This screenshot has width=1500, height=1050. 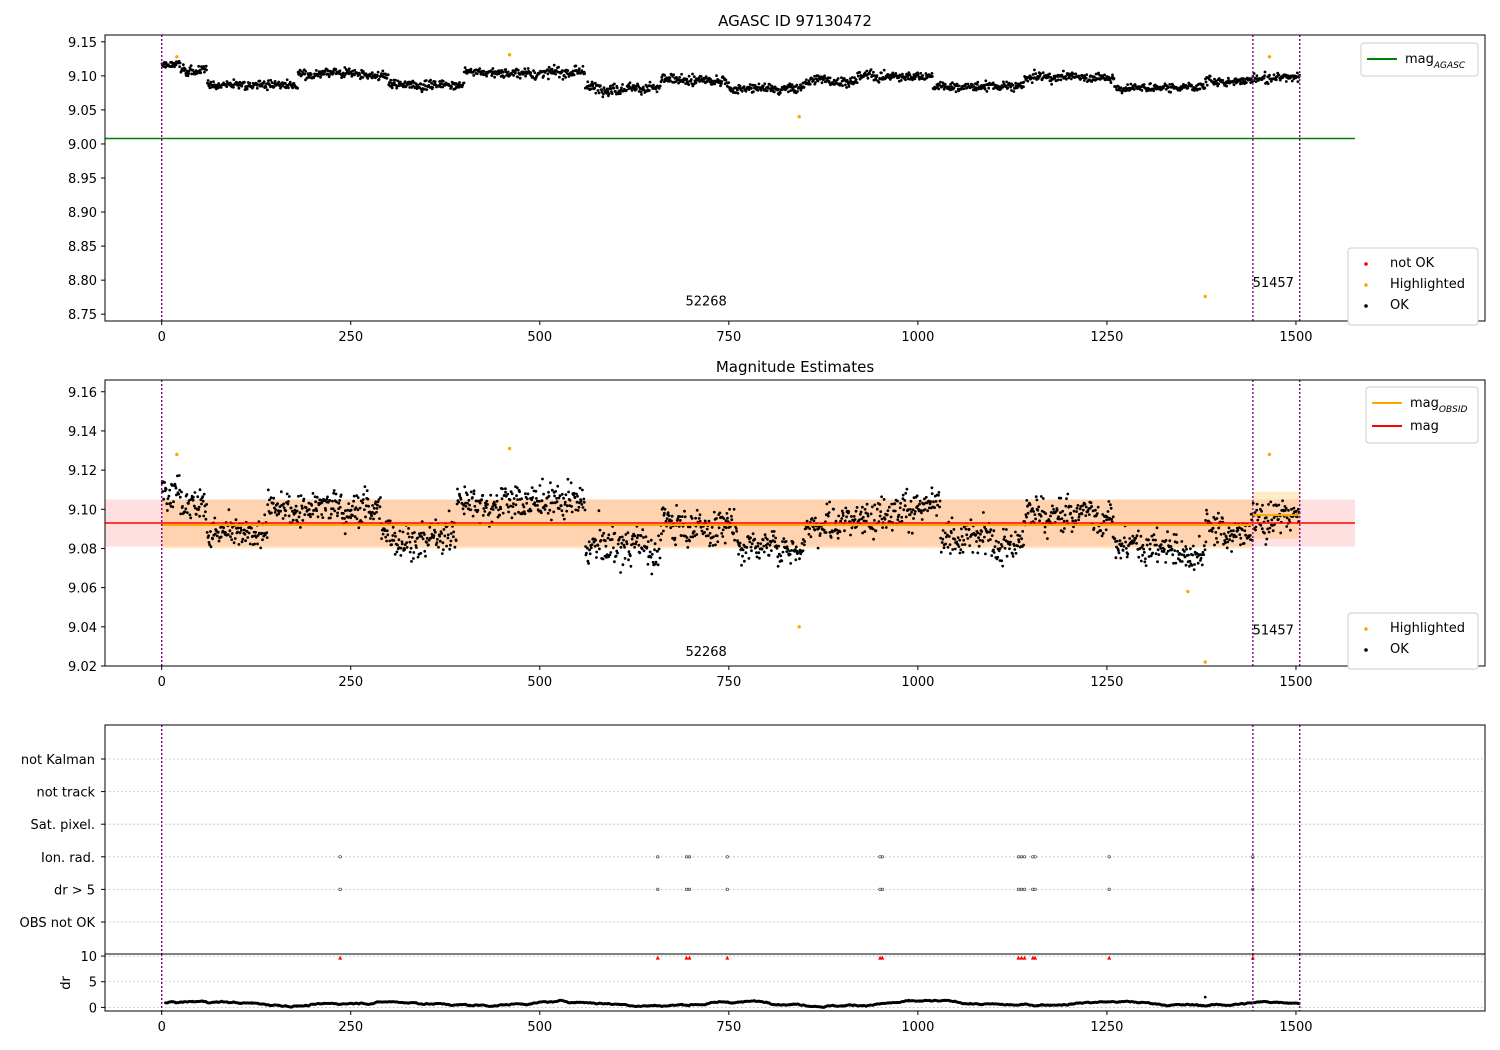 I want to click on y-tick-label: 8.85, so click(x=82, y=247).